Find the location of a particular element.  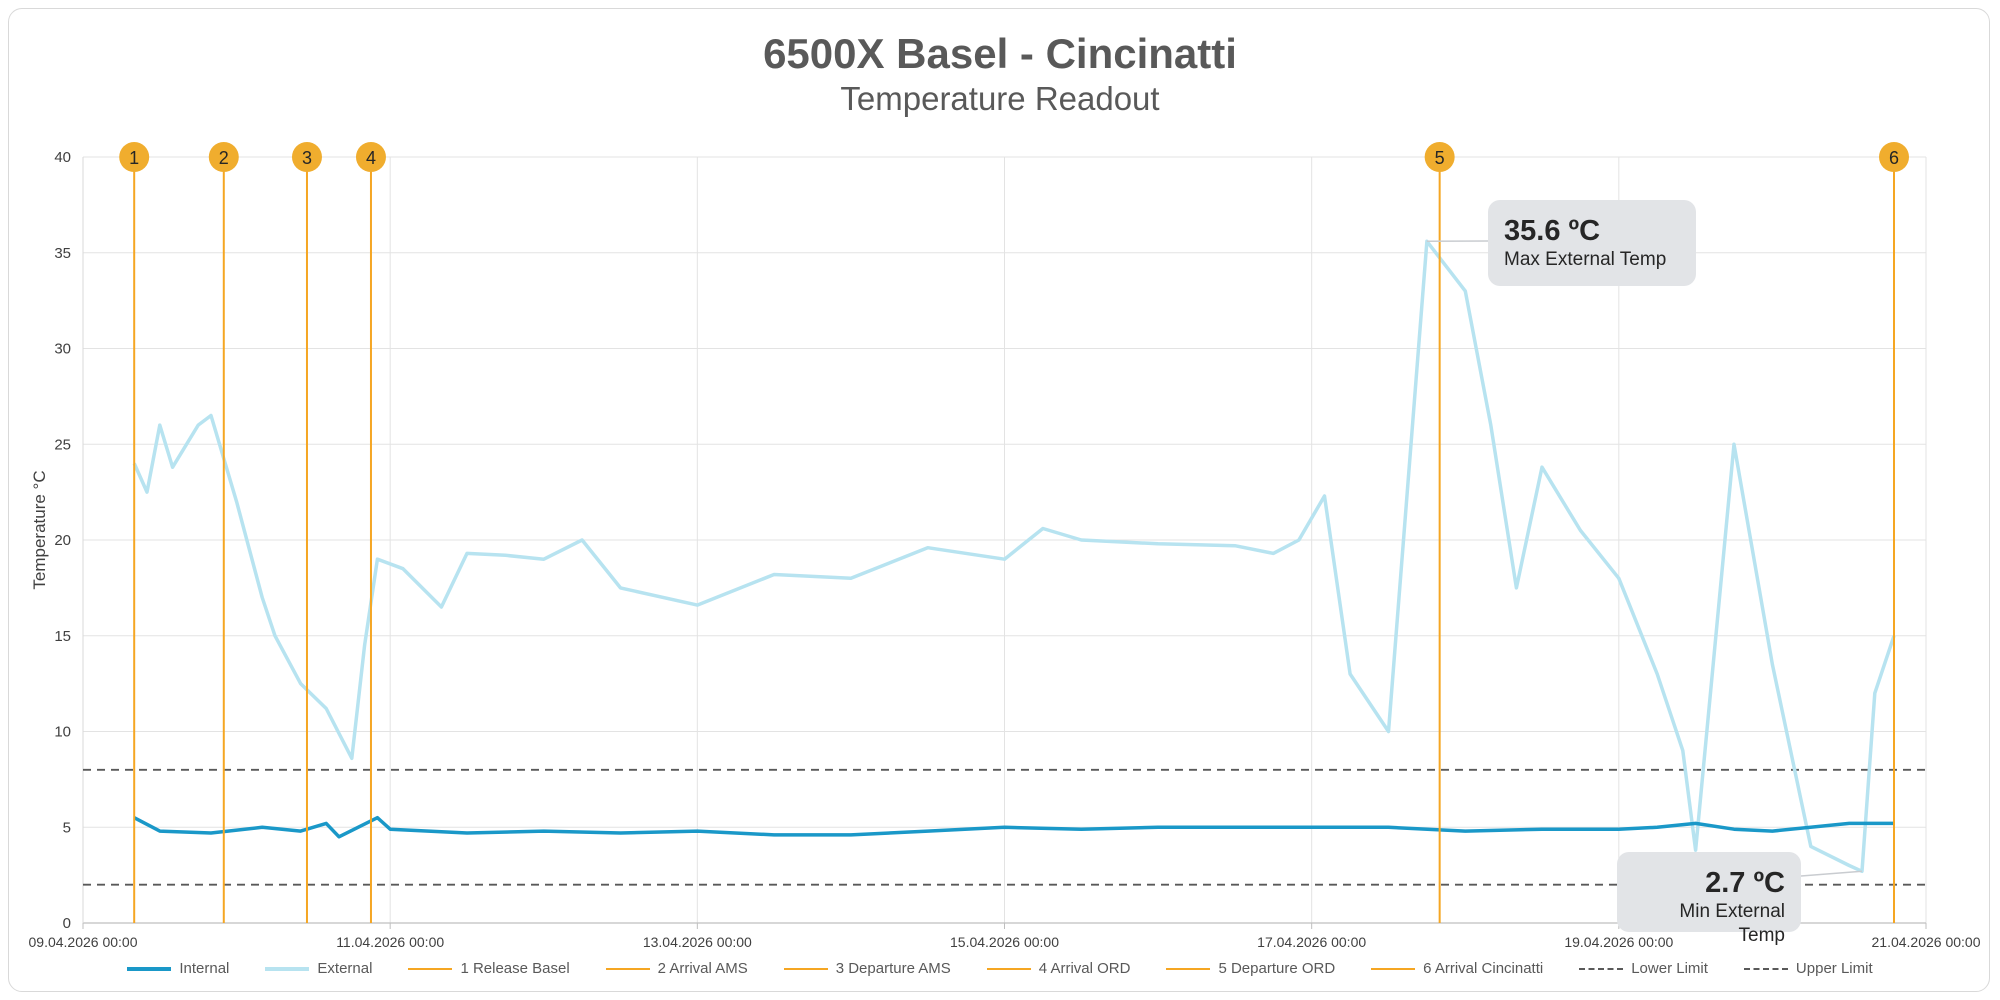

y-tick-label: 15 is located at coordinates (62, 636).